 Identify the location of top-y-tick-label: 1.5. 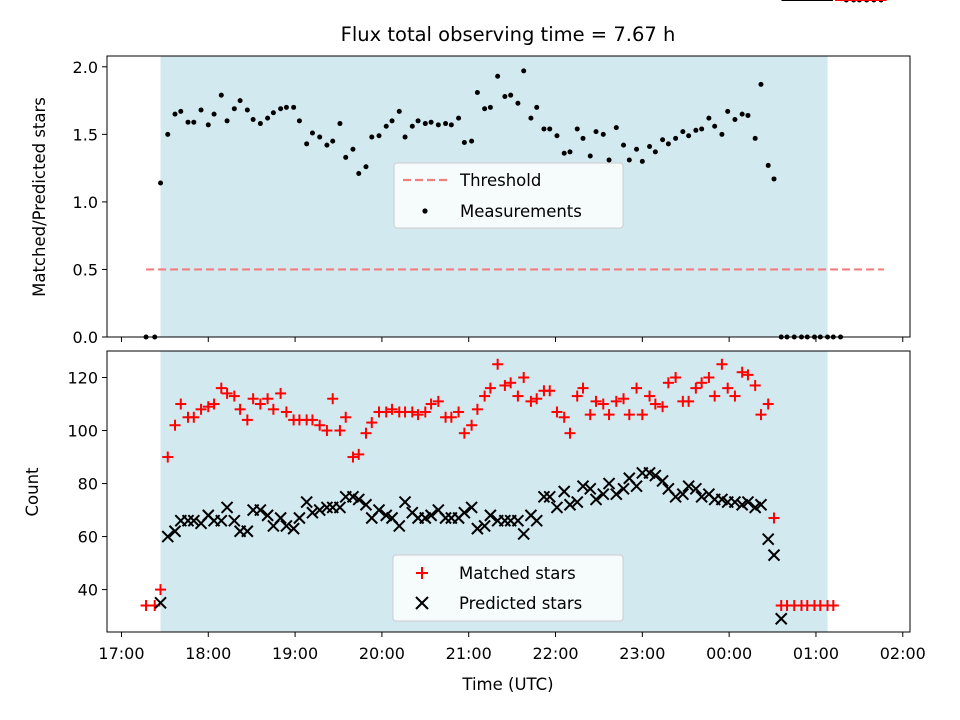
(85, 134).